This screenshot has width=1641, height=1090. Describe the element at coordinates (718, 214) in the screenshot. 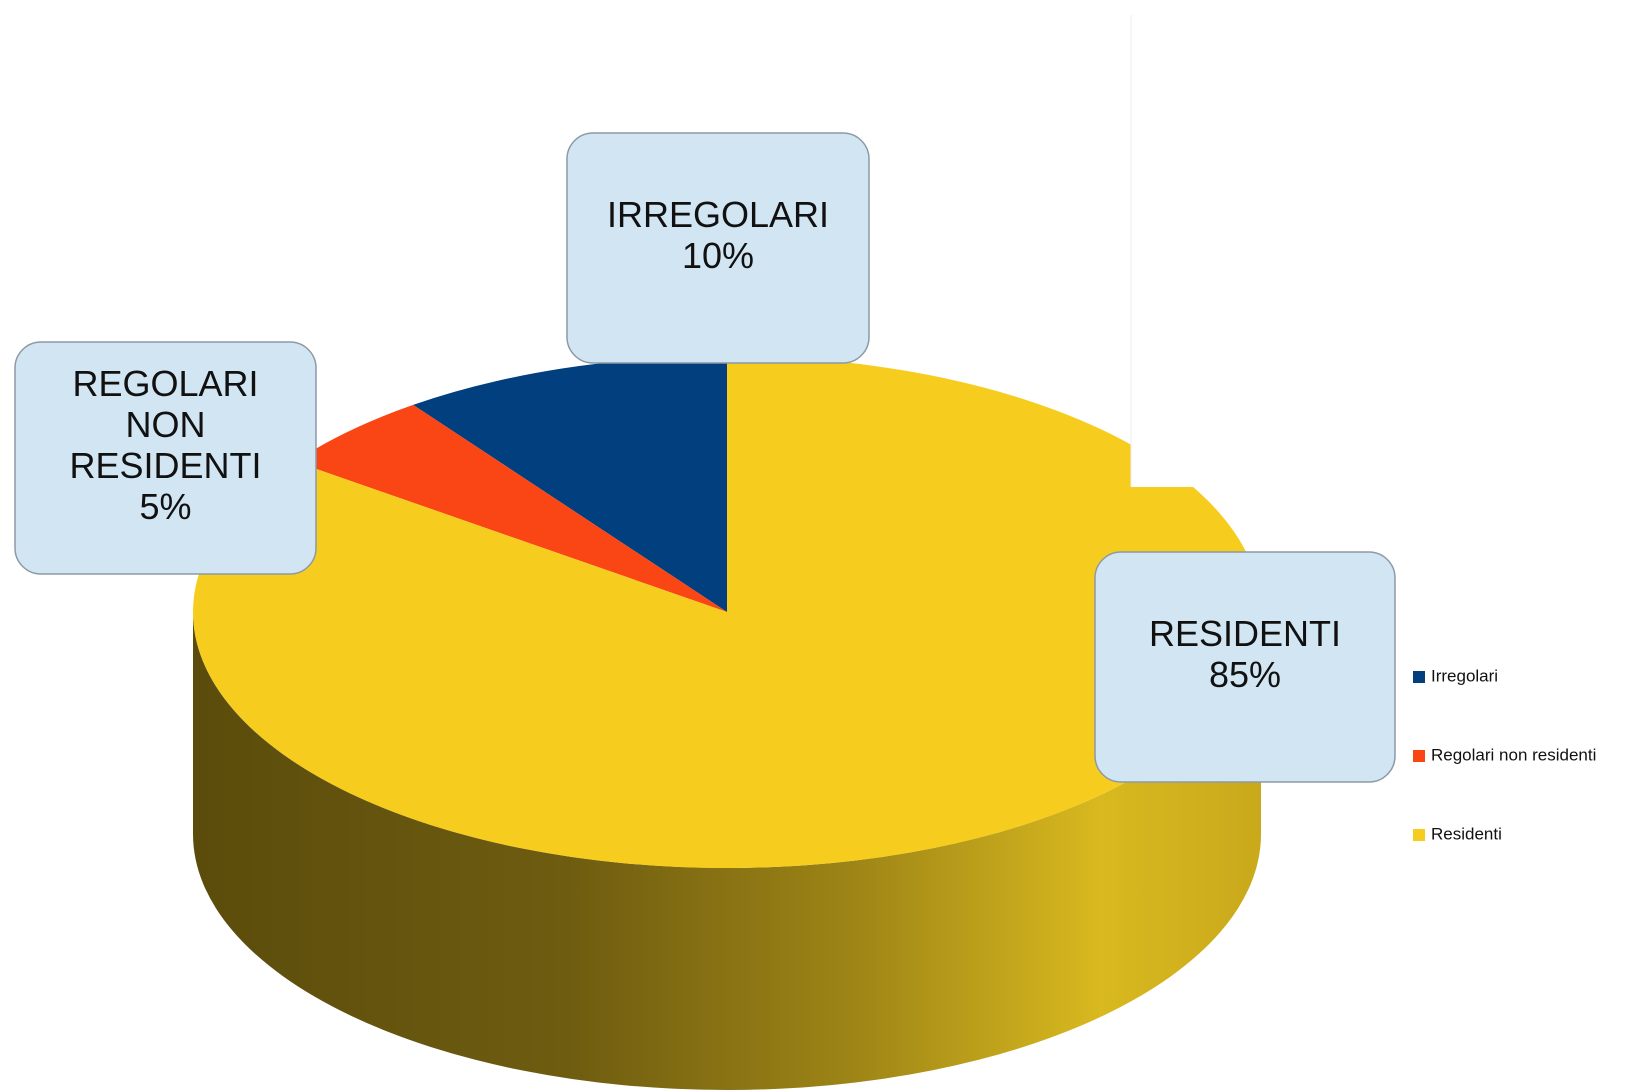

I see `callout-label: IRREGOLARI` at that location.